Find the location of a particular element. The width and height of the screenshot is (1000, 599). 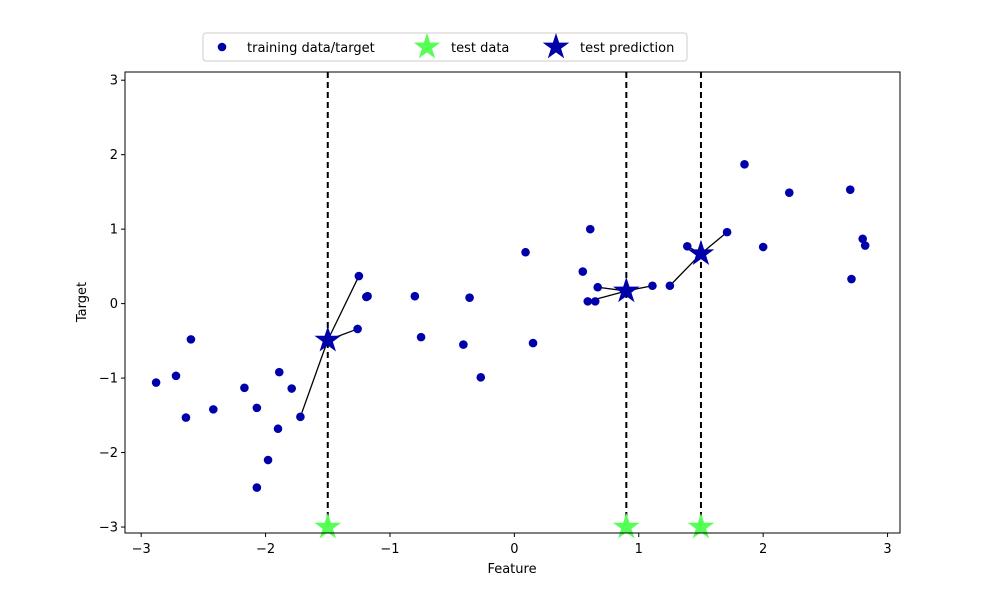

x-tick-label: 3 is located at coordinates (887, 549).